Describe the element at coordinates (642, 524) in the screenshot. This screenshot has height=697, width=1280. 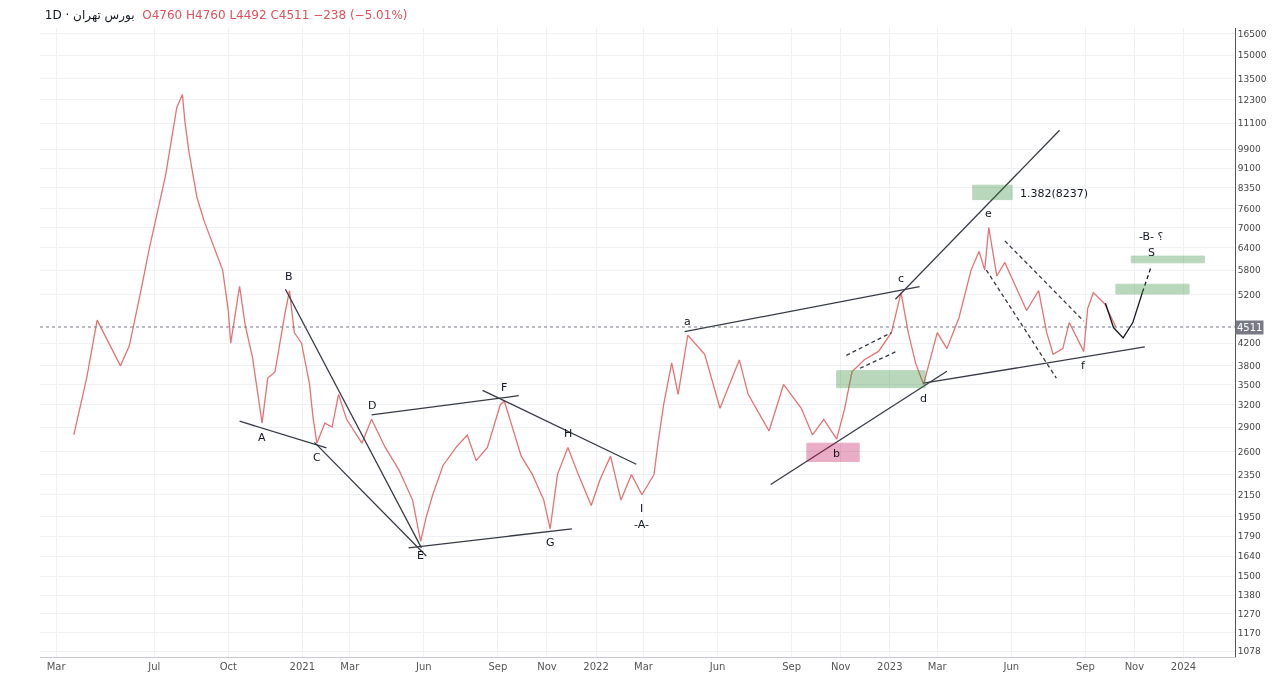
I see `annotation: -A-` at that location.